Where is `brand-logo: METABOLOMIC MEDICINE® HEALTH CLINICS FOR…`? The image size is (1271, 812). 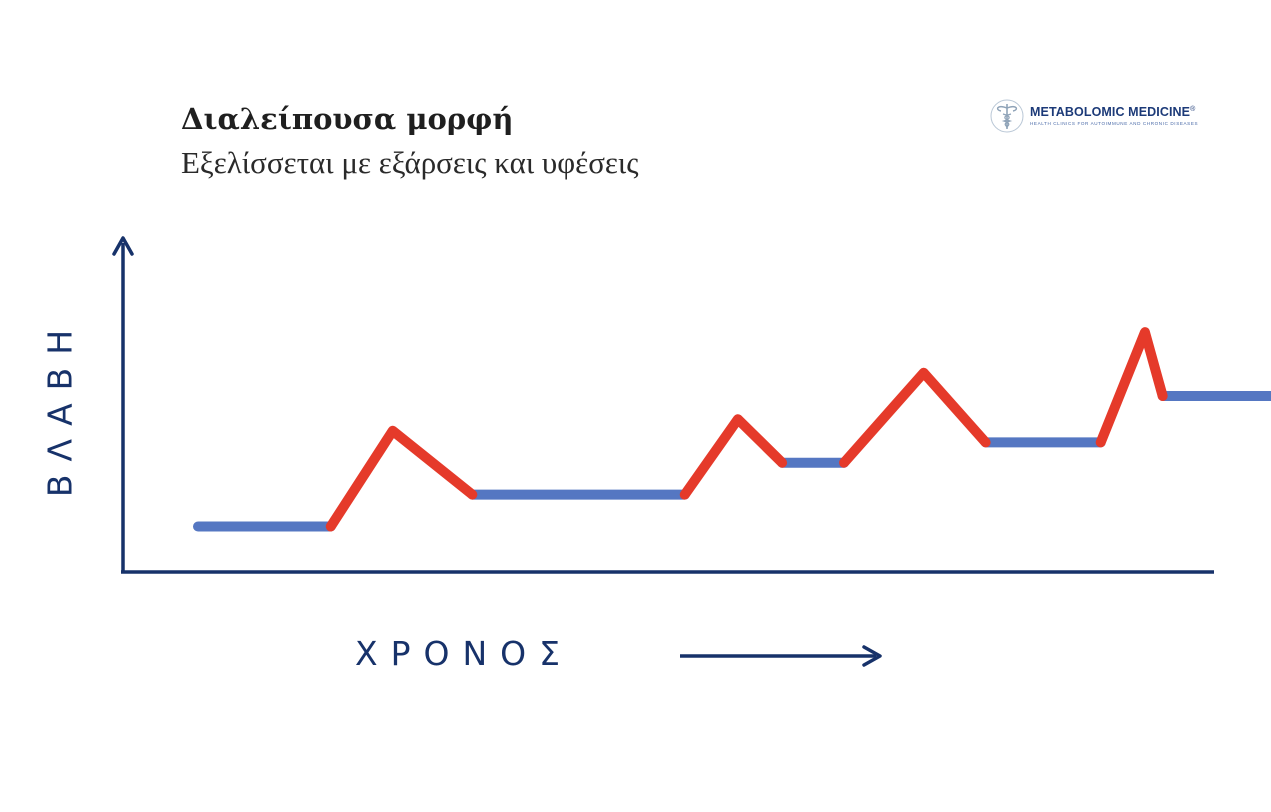
brand-logo: METABOLOMIC MEDICINE® HEALTH CLINICS FOR… is located at coordinates (1098, 116).